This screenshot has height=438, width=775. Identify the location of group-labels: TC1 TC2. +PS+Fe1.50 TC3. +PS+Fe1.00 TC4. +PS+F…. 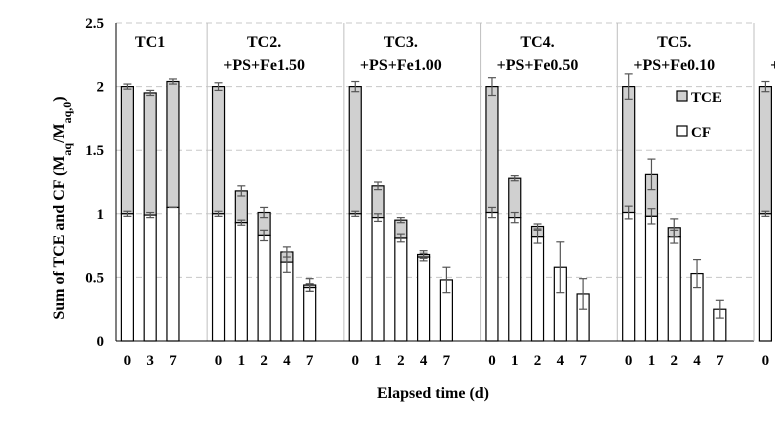
(455, 54).